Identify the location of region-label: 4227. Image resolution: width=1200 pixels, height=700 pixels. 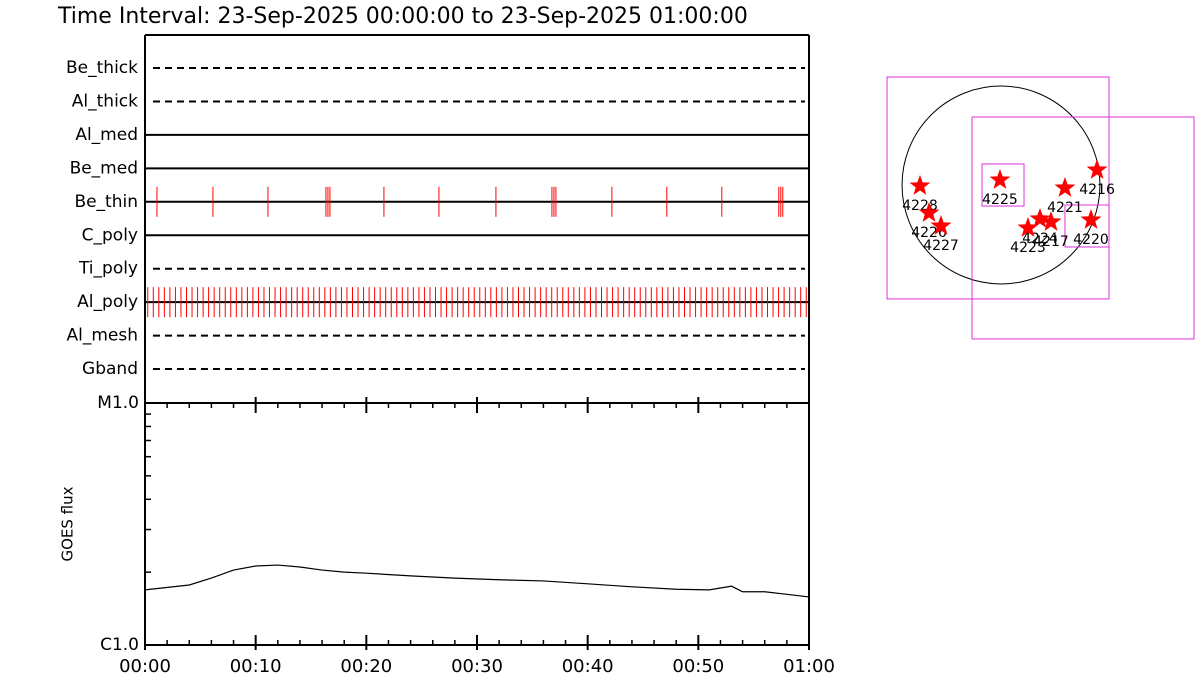
(941, 246).